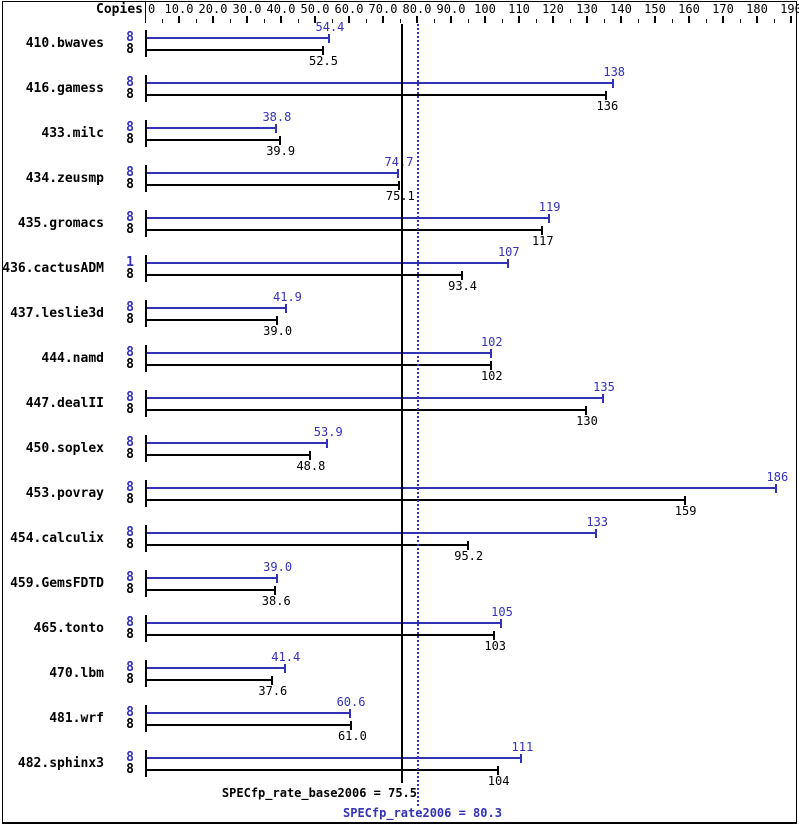  Describe the element at coordinates (495, 645) in the screenshot. I see `base-value-label: 103` at that location.